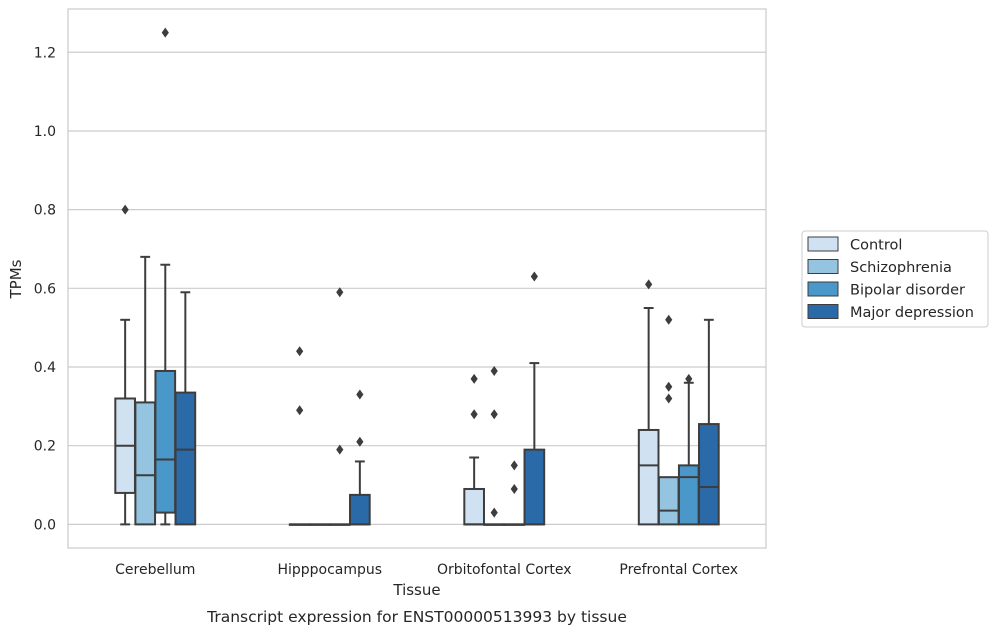 This screenshot has width=997, height=634. Describe the element at coordinates (504, 570) in the screenshot. I see `x-tick-label: Orbitofontal Cortex` at that location.